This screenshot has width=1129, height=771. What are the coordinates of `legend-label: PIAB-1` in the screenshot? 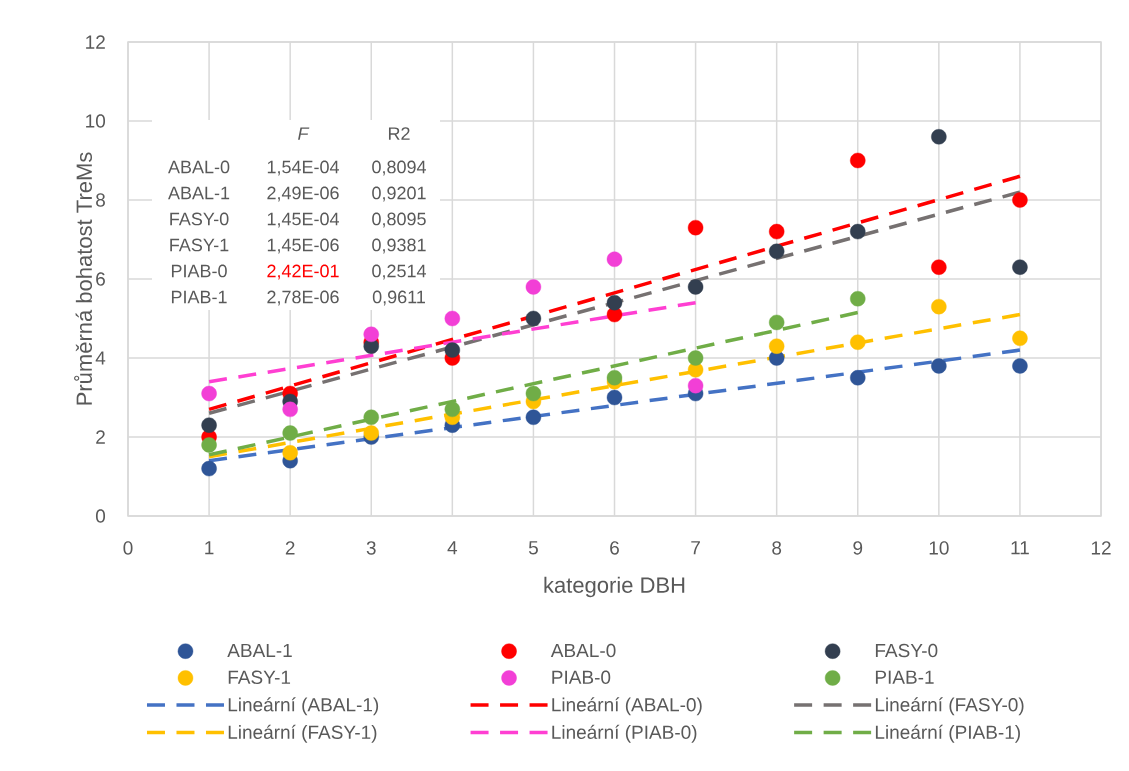 It's located at (904, 677).